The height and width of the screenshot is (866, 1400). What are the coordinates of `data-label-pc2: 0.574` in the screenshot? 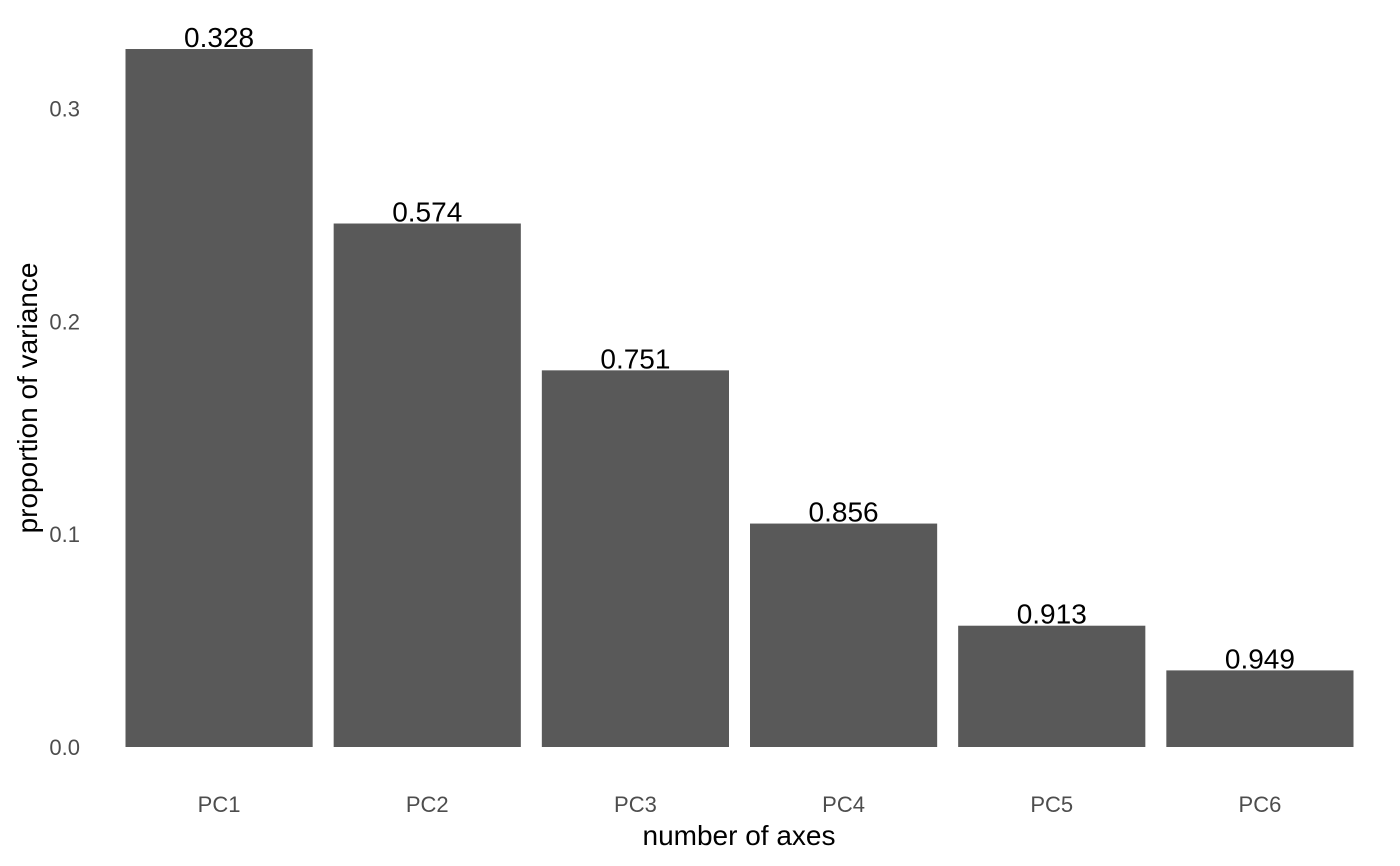 It's located at (427, 212).